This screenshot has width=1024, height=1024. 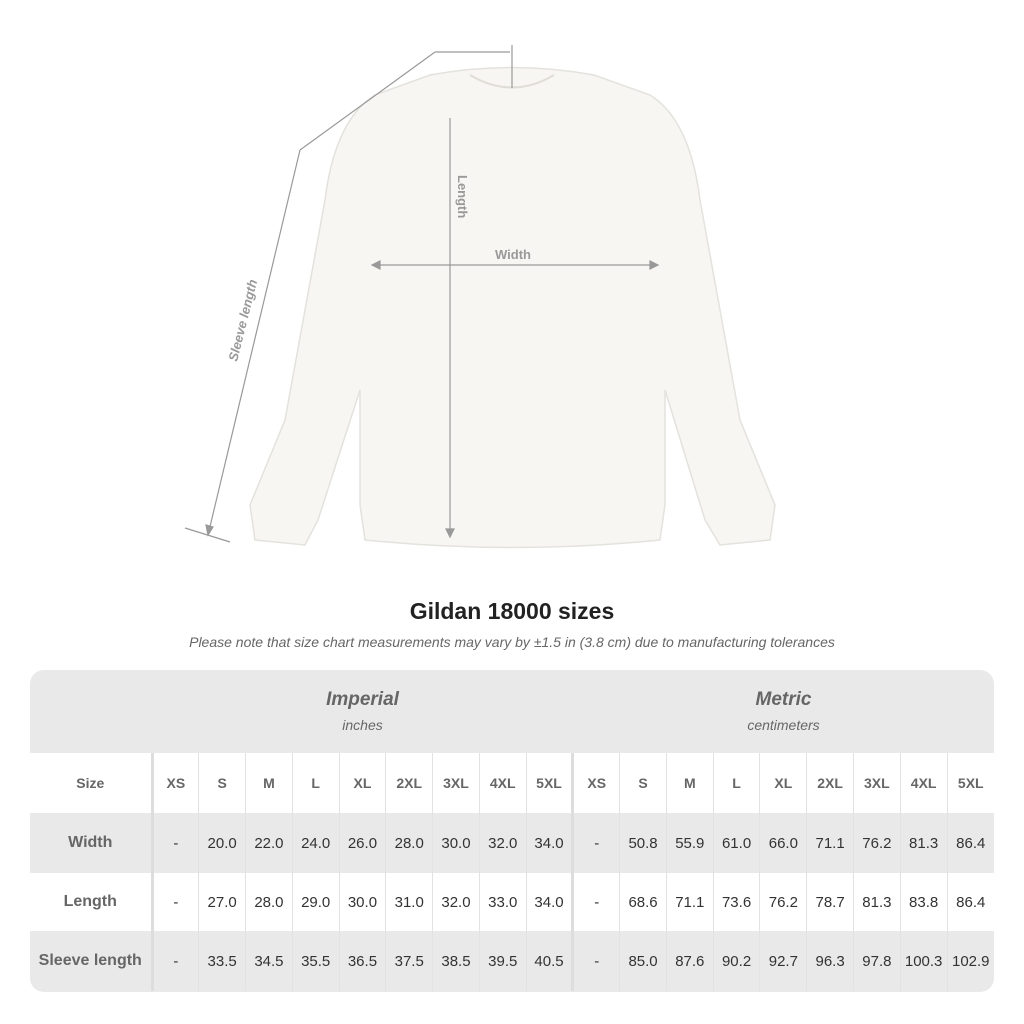 I want to click on imperial-cell: 33.5, so click(x=222, y=961).